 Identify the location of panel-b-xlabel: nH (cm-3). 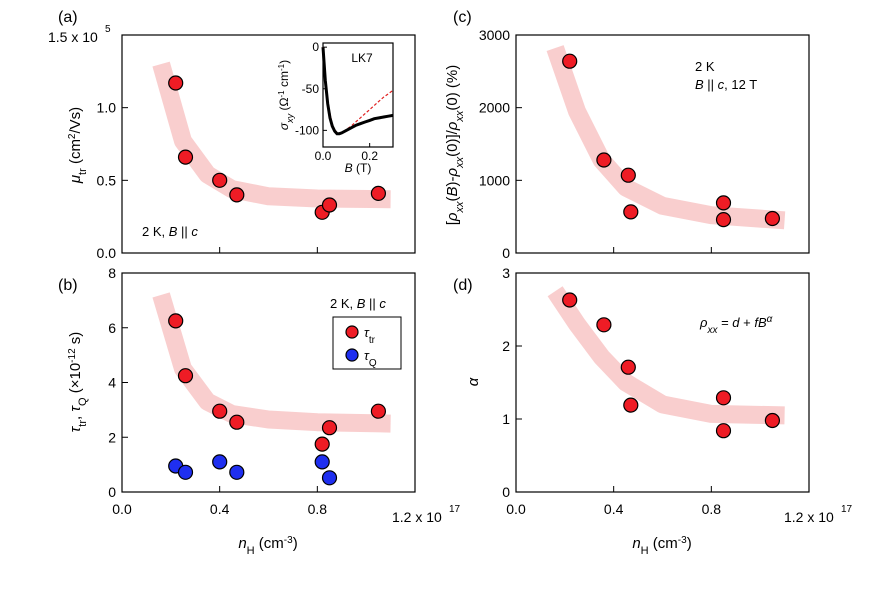
(267, 546).